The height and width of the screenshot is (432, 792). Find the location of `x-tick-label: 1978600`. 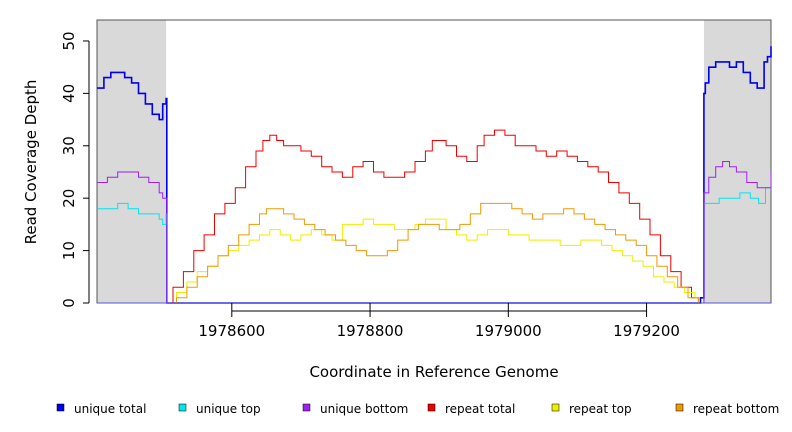

x-tick-label: 1978600 is located at coordinates (231, 331).